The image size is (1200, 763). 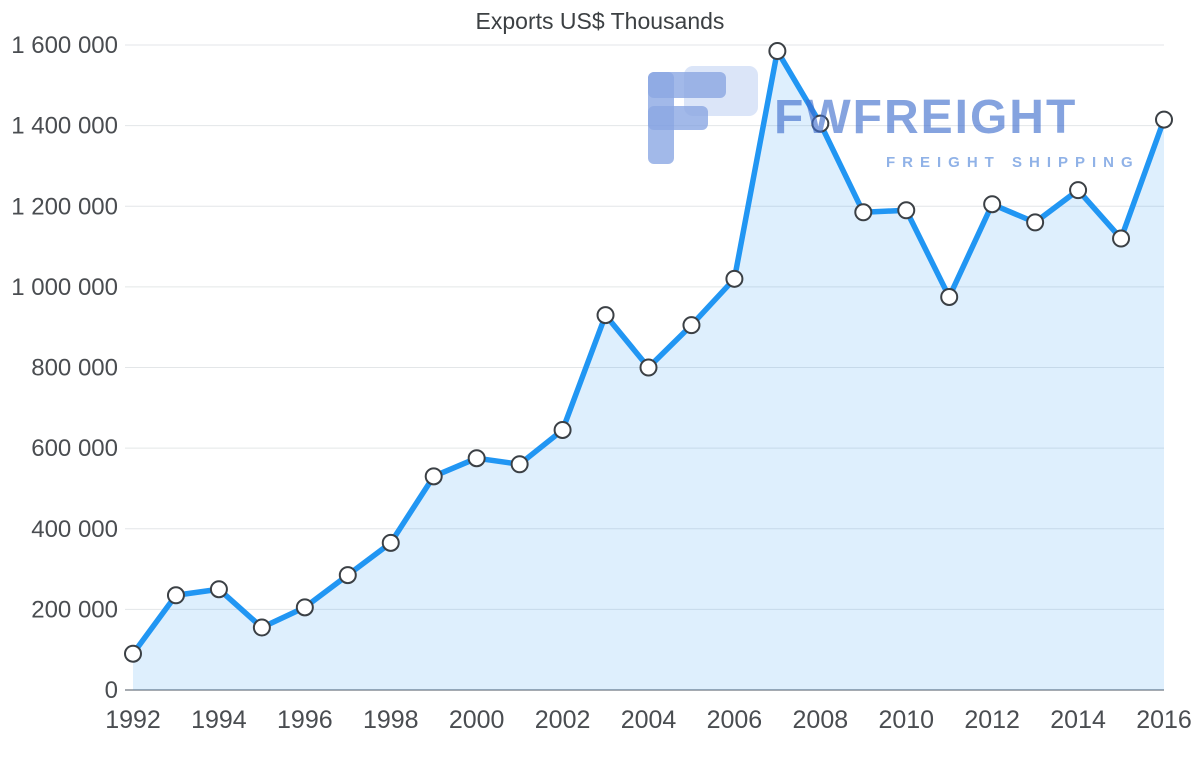 I want to click on x-axis-label: 2016, so click(x=1164, y=720).